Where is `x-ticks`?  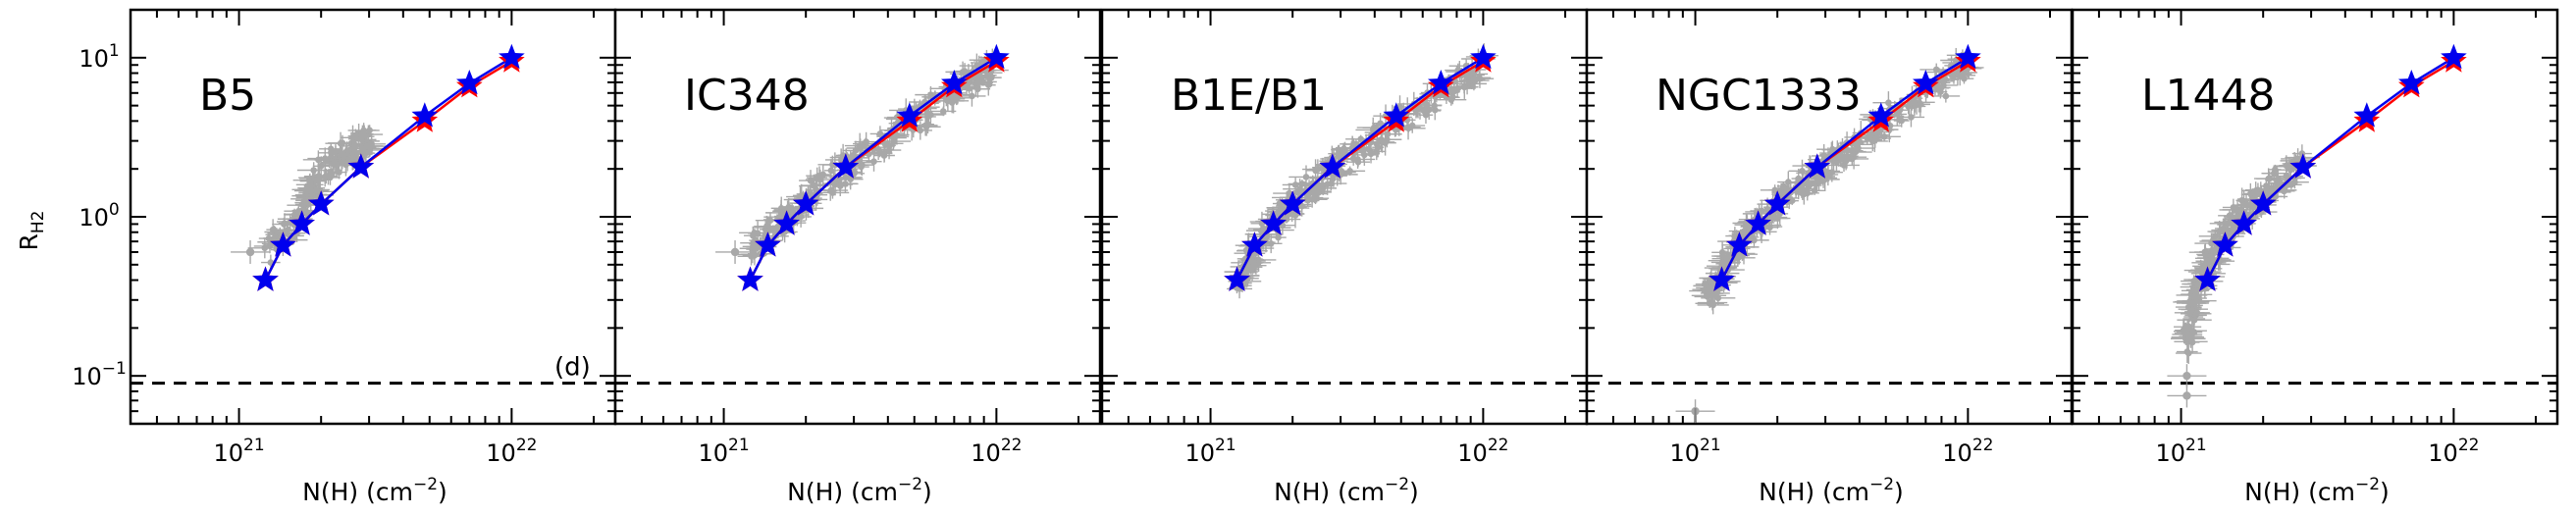
x-ticks is located at coordinates (1334, 217).